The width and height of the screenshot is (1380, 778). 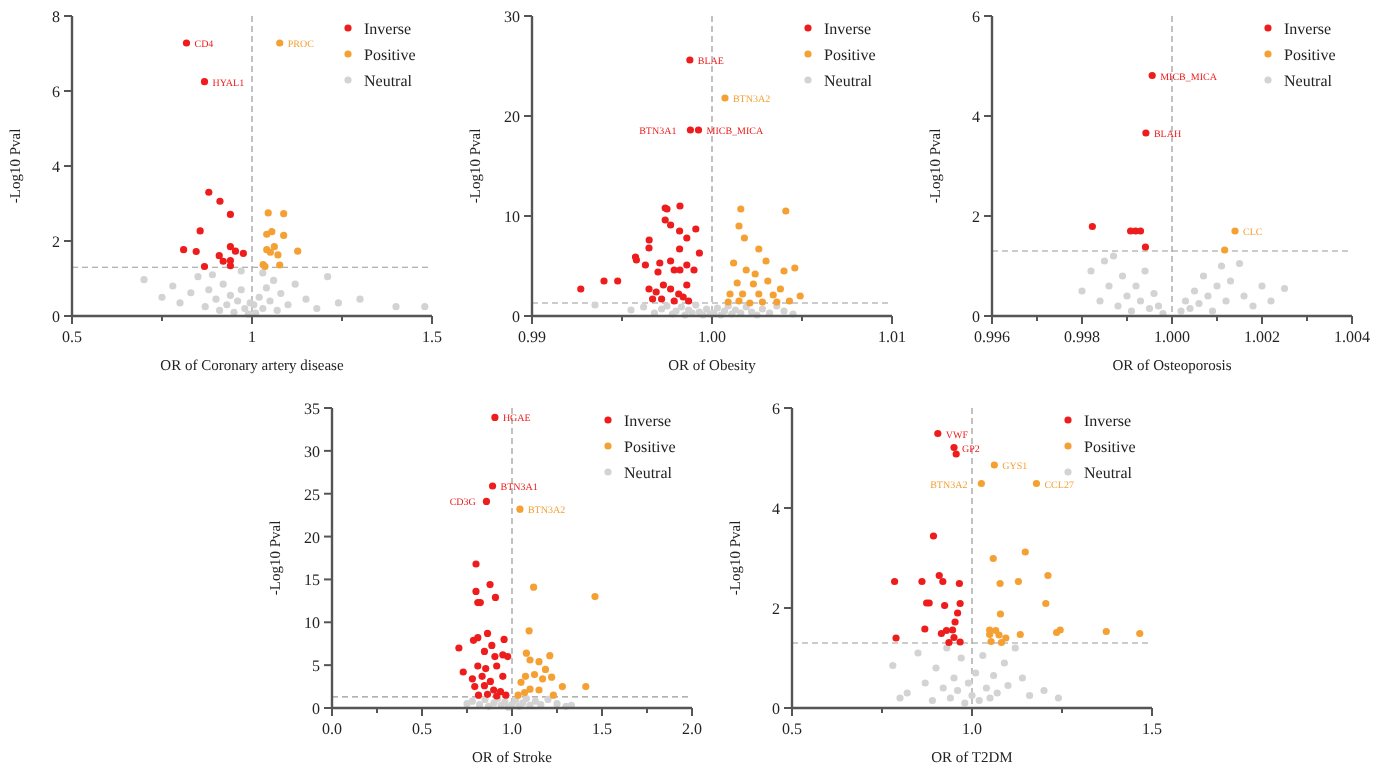 What do you see at coordinates (56, 17) in the screenshot?
I see `y-tick-label: 8` at bounding box center [56, 17].